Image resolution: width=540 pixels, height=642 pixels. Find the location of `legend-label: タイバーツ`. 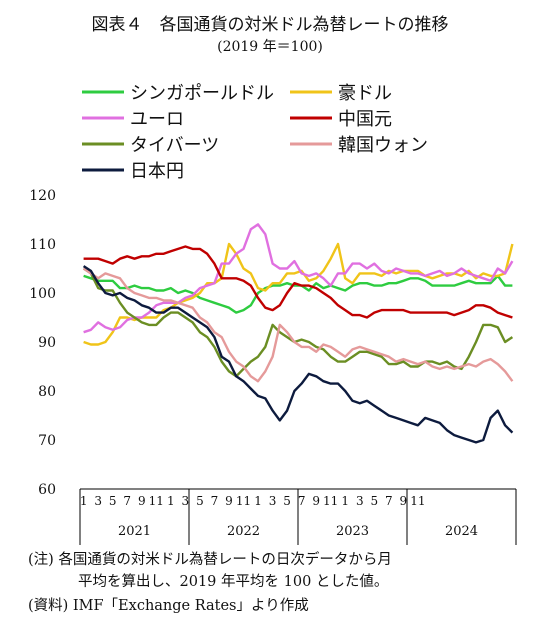

legend-label: タイバーツ is located at coordinates (174, 145).